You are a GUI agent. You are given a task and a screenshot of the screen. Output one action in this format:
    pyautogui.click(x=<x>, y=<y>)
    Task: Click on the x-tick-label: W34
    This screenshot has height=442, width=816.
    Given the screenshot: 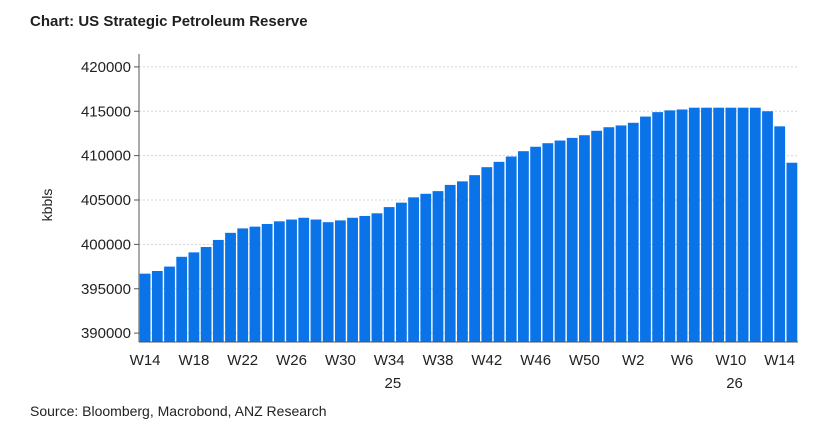 What is the action you would take?
    pyautogui.click(x=389, y=360)
    